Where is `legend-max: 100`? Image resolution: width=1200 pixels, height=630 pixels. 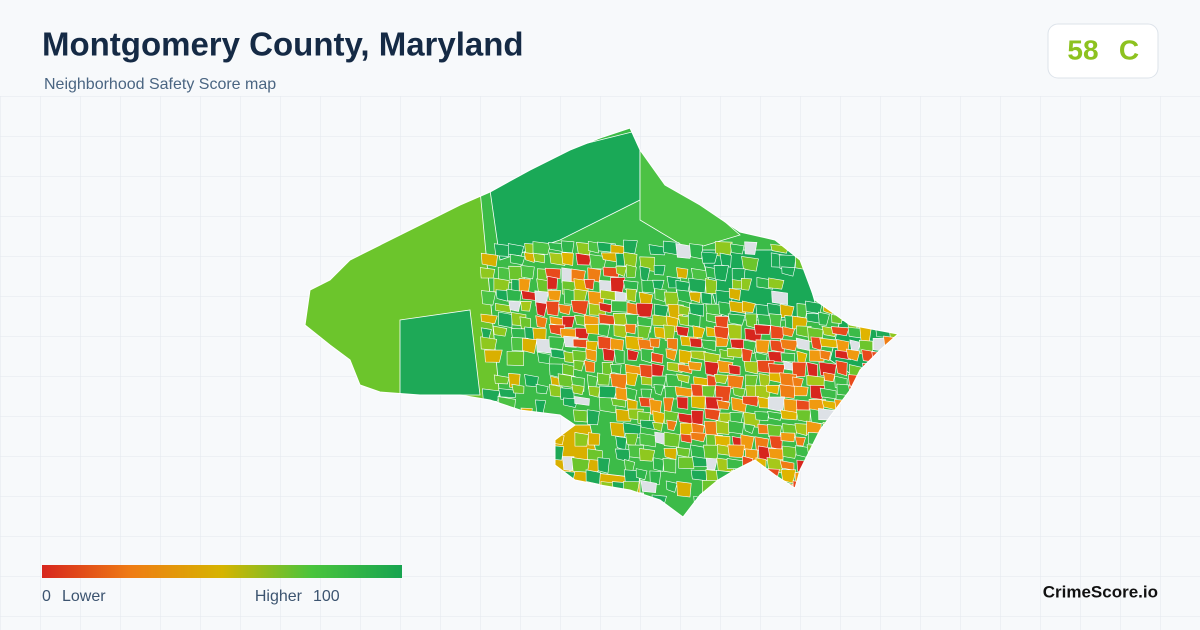 legend-max: 100 is located at coordinates (326, 596).